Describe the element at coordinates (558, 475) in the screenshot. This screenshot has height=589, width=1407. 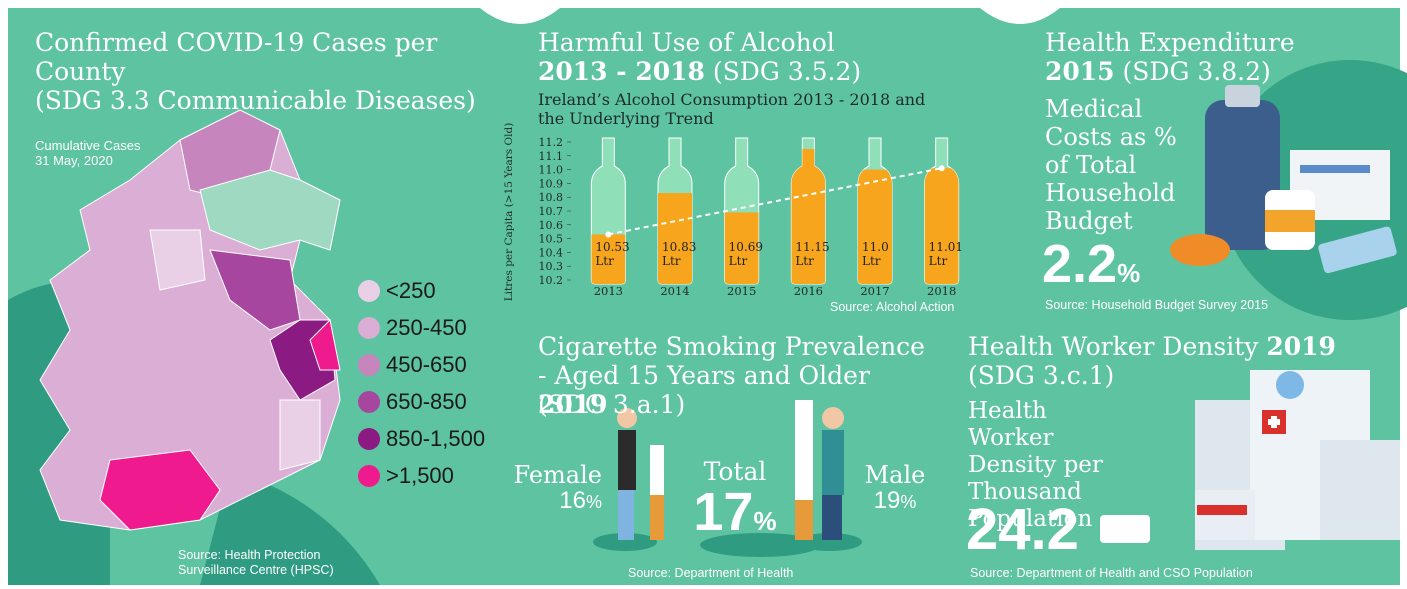
I see `label: Female` at that location.